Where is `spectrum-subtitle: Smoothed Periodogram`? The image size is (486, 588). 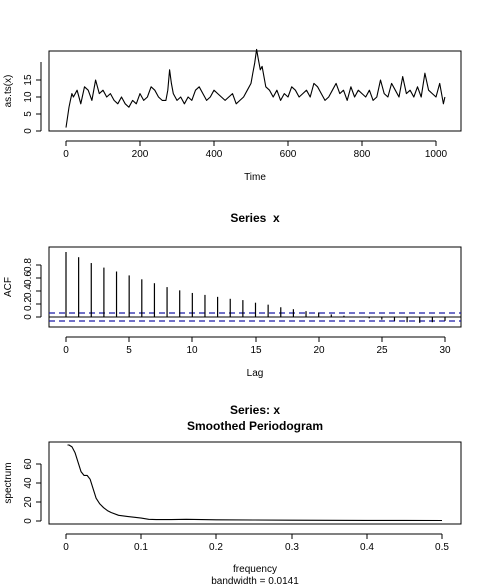 spectrum-subtitle: Smoothed Periodogram is located at coordinates (255, 426).